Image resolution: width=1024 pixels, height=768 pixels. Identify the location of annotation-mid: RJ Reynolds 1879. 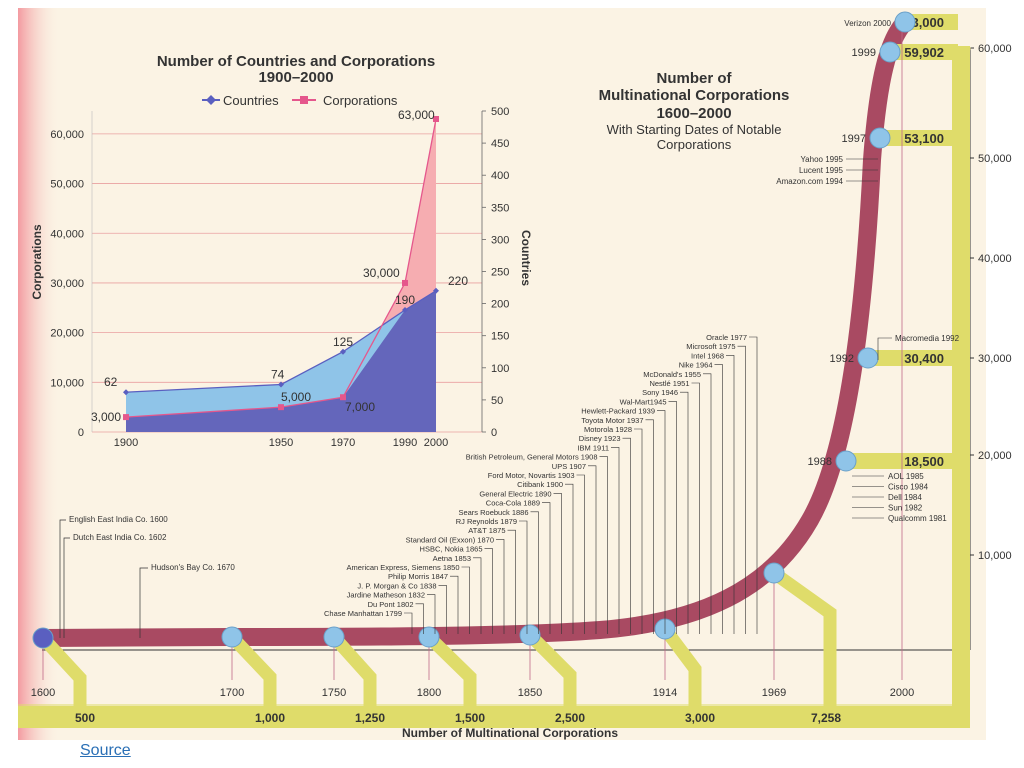
(486, 521).